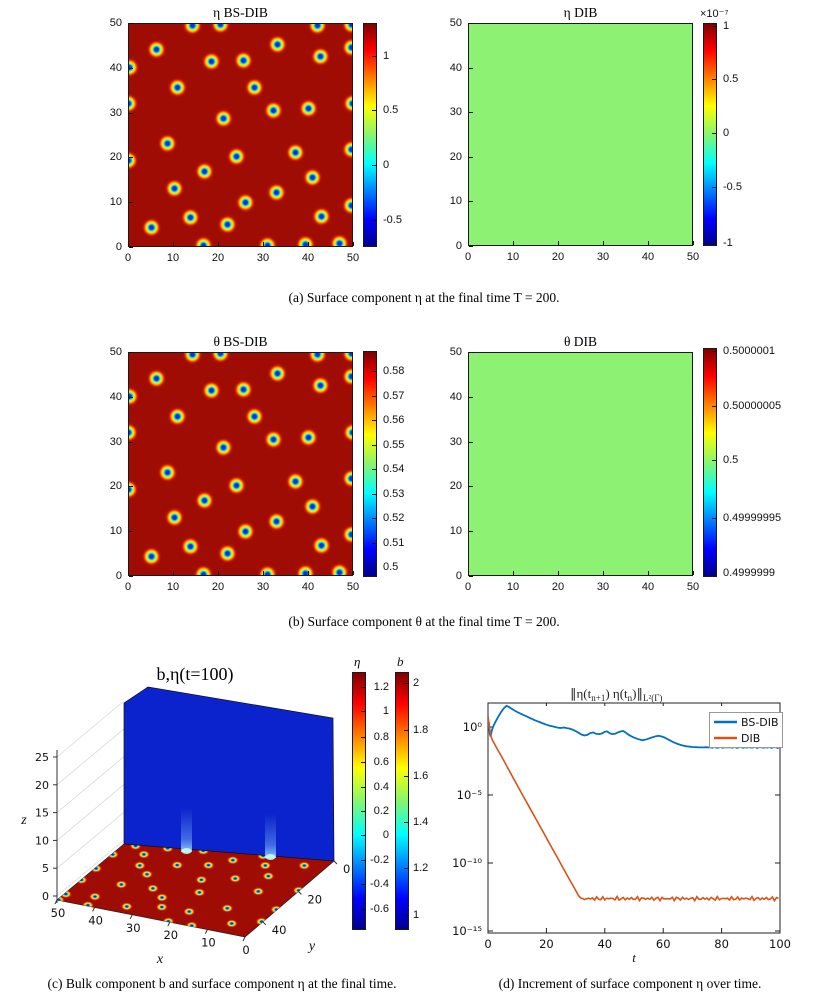 The width and height of the screenshot is (825, 1005). I want to click on title-segment: n+1, so click(598, 698).